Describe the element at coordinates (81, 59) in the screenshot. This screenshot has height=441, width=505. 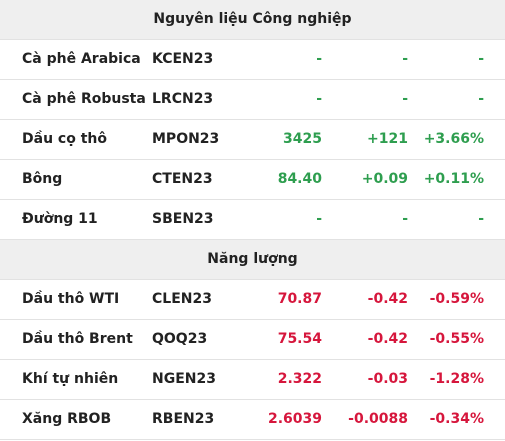
I see `commodity-name: Cà phê Arabica` at that location.